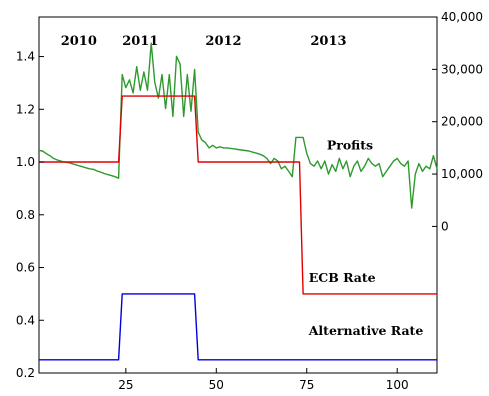  What do you see at coordinates (125, 385) in the screenshot?
I see `x-tick-label: 25` at bounding box center [125, 385].